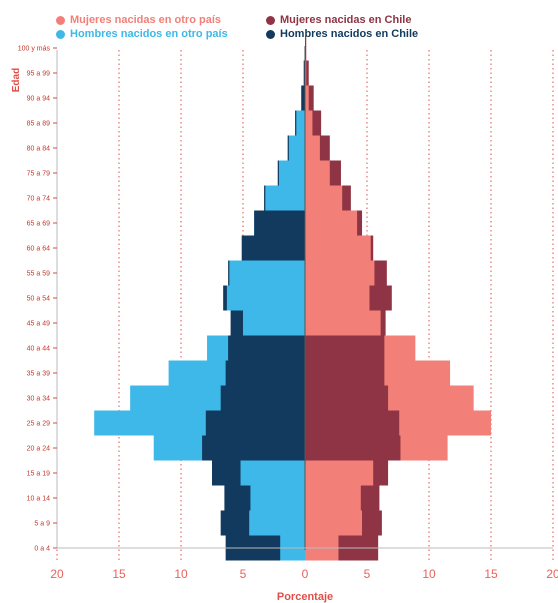  I want to click on y-tick-label: 75 a 79, so click(38, 174).